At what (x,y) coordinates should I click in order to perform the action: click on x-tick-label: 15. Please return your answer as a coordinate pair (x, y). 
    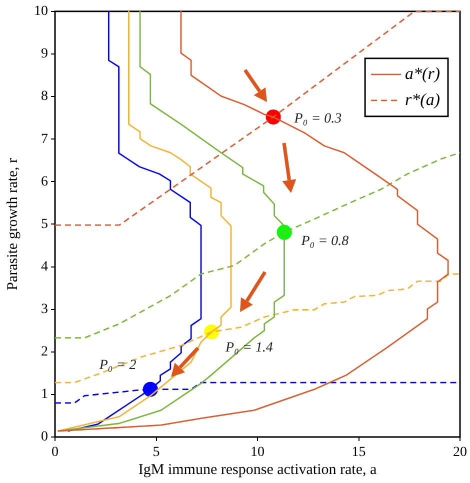
    Looking at the image, I should click on (359, 452).